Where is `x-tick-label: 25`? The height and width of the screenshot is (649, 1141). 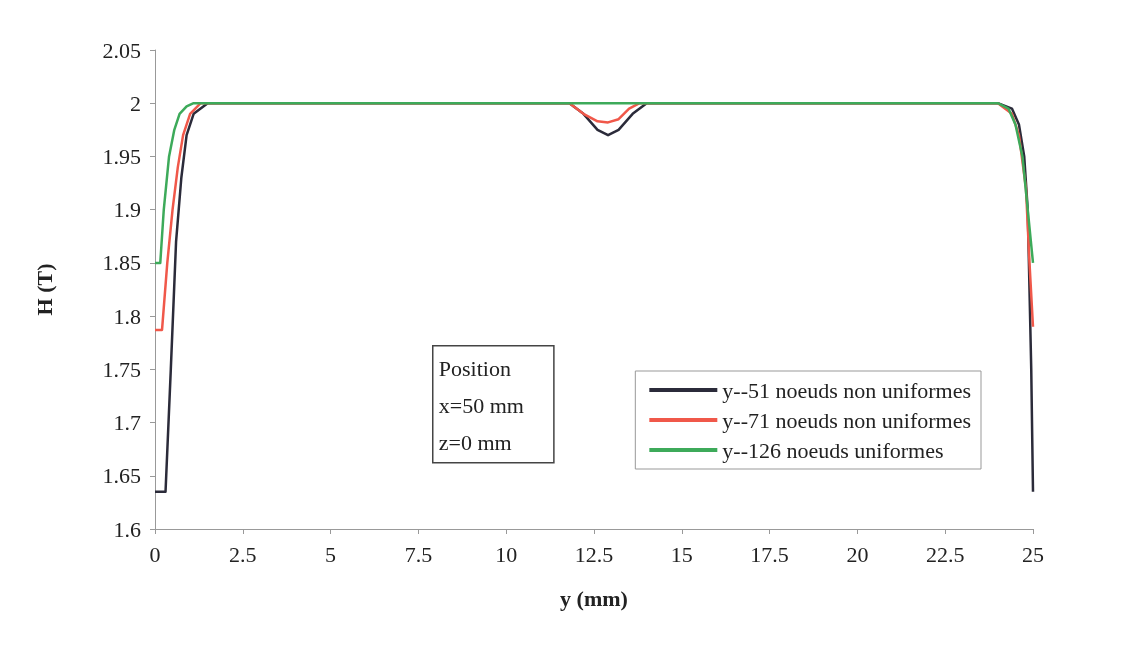
x-tick-label: 25 is located at coordinates (1033, 554).